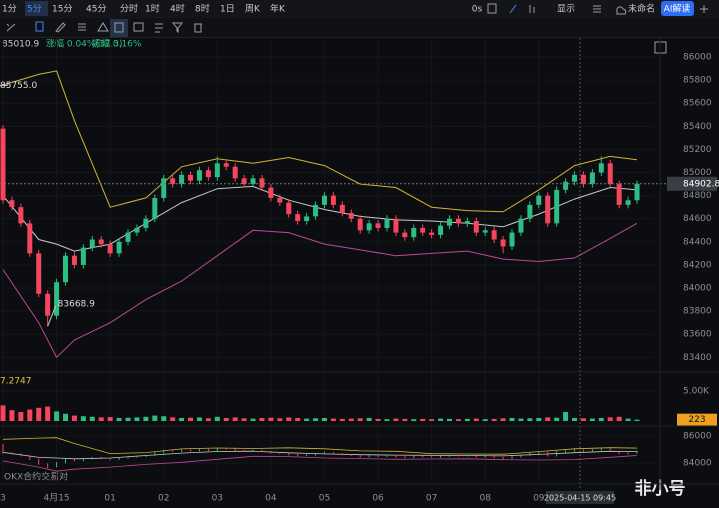 The image size is (719, 508). What do you see at coordinates (177, 9) in the screenshot?
I see `timeframe: 4时` at bounding box center [177, 9].